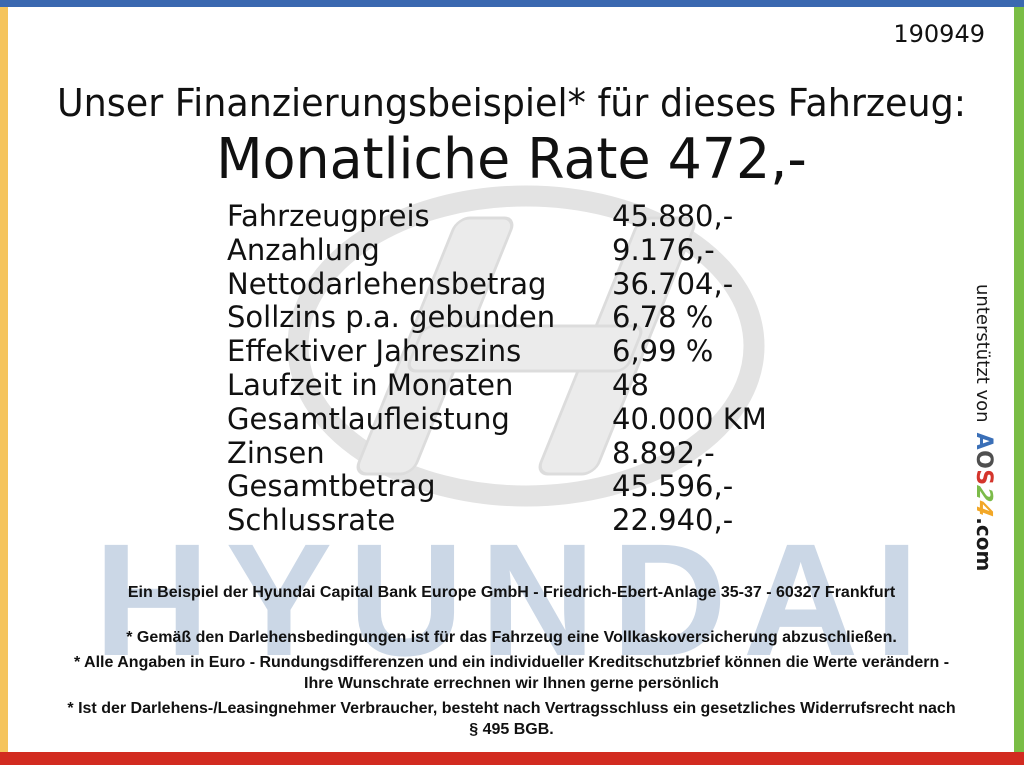  I want to click on table-row: Gesamtlaufleistung 40.000 KM, so click(497, 419).